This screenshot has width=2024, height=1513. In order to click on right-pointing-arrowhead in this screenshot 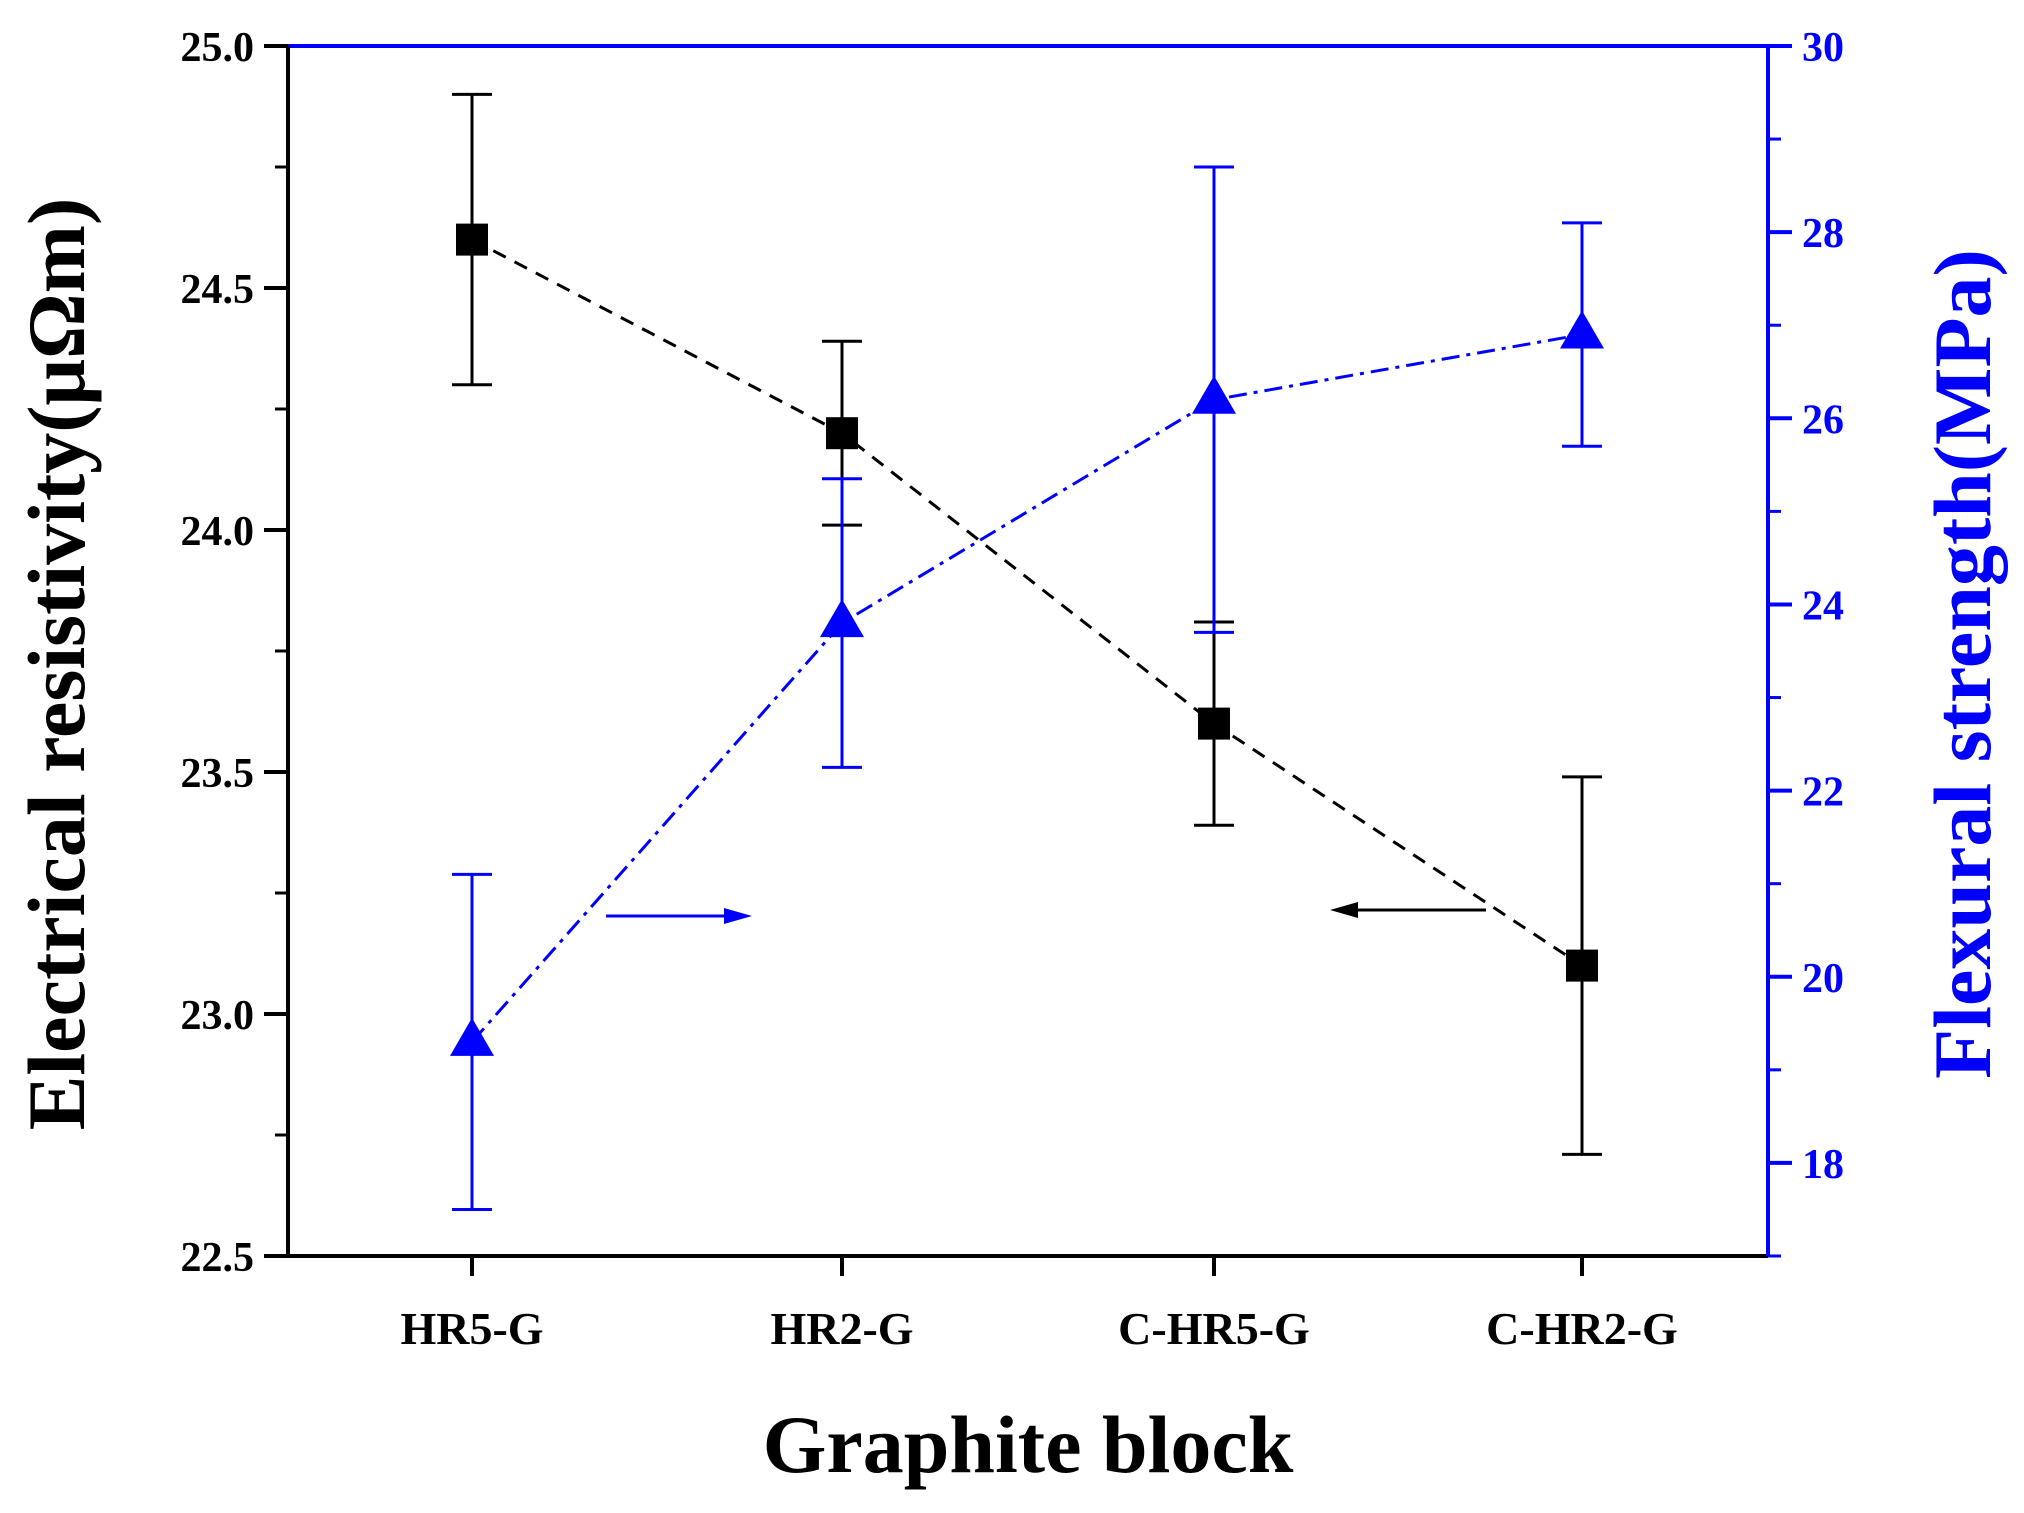, I will do `click(738, 916)`.